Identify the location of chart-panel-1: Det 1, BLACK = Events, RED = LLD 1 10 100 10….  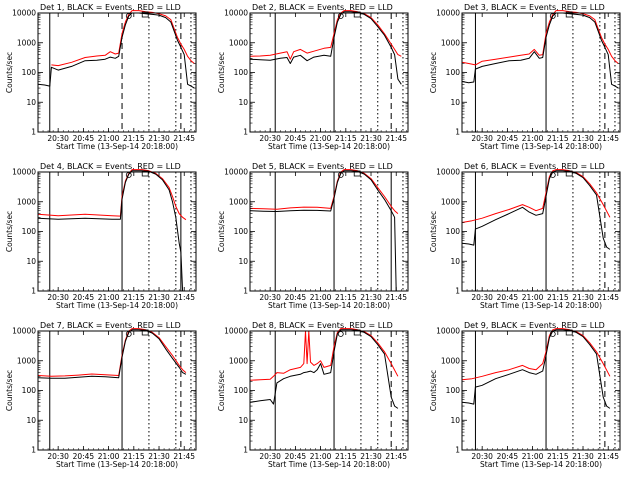
(101, 77).